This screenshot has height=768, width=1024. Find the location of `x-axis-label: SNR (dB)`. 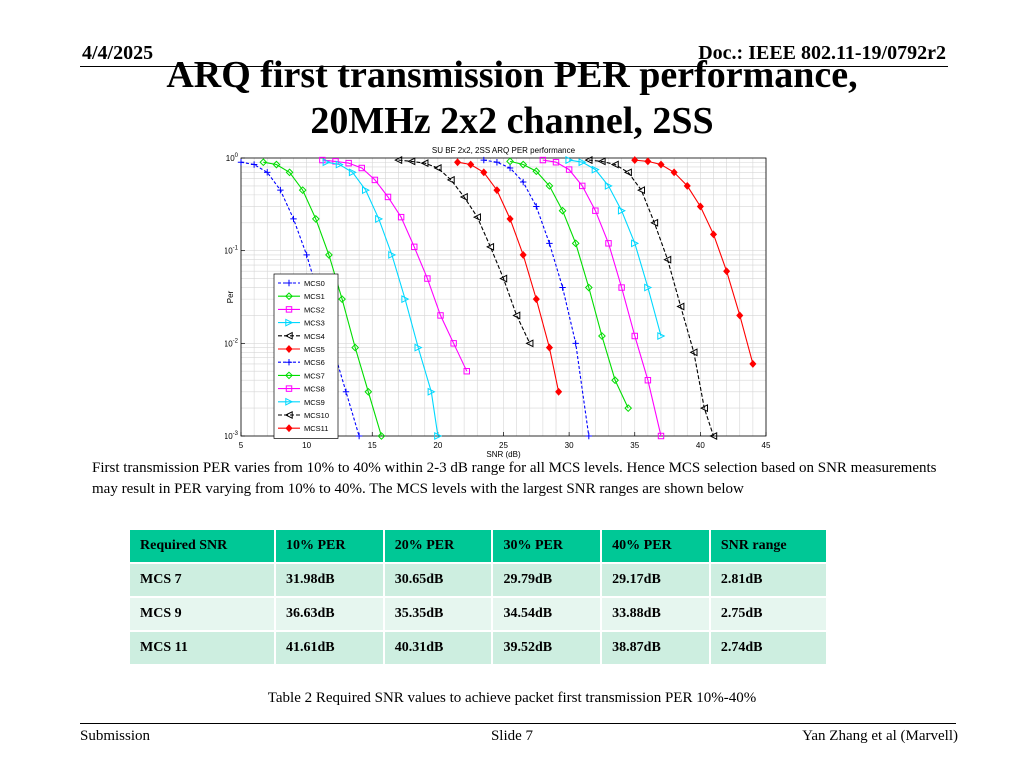

x-axis-label: SNR (dB) is located at coordinates (503, 454).